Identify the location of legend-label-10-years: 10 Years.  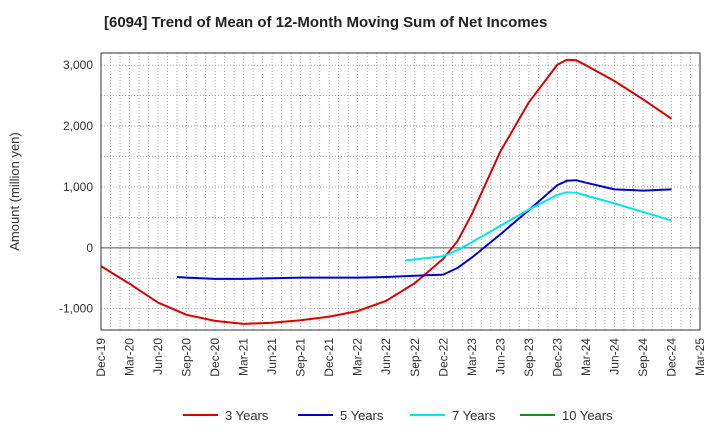
(587, 415).